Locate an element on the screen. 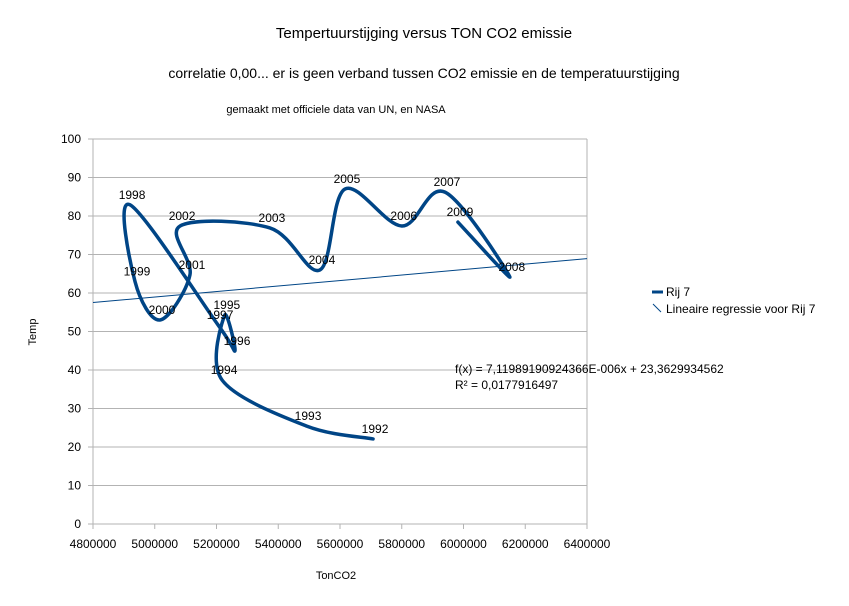  y-tick-label: 100 is located at coordinates (71, 139).